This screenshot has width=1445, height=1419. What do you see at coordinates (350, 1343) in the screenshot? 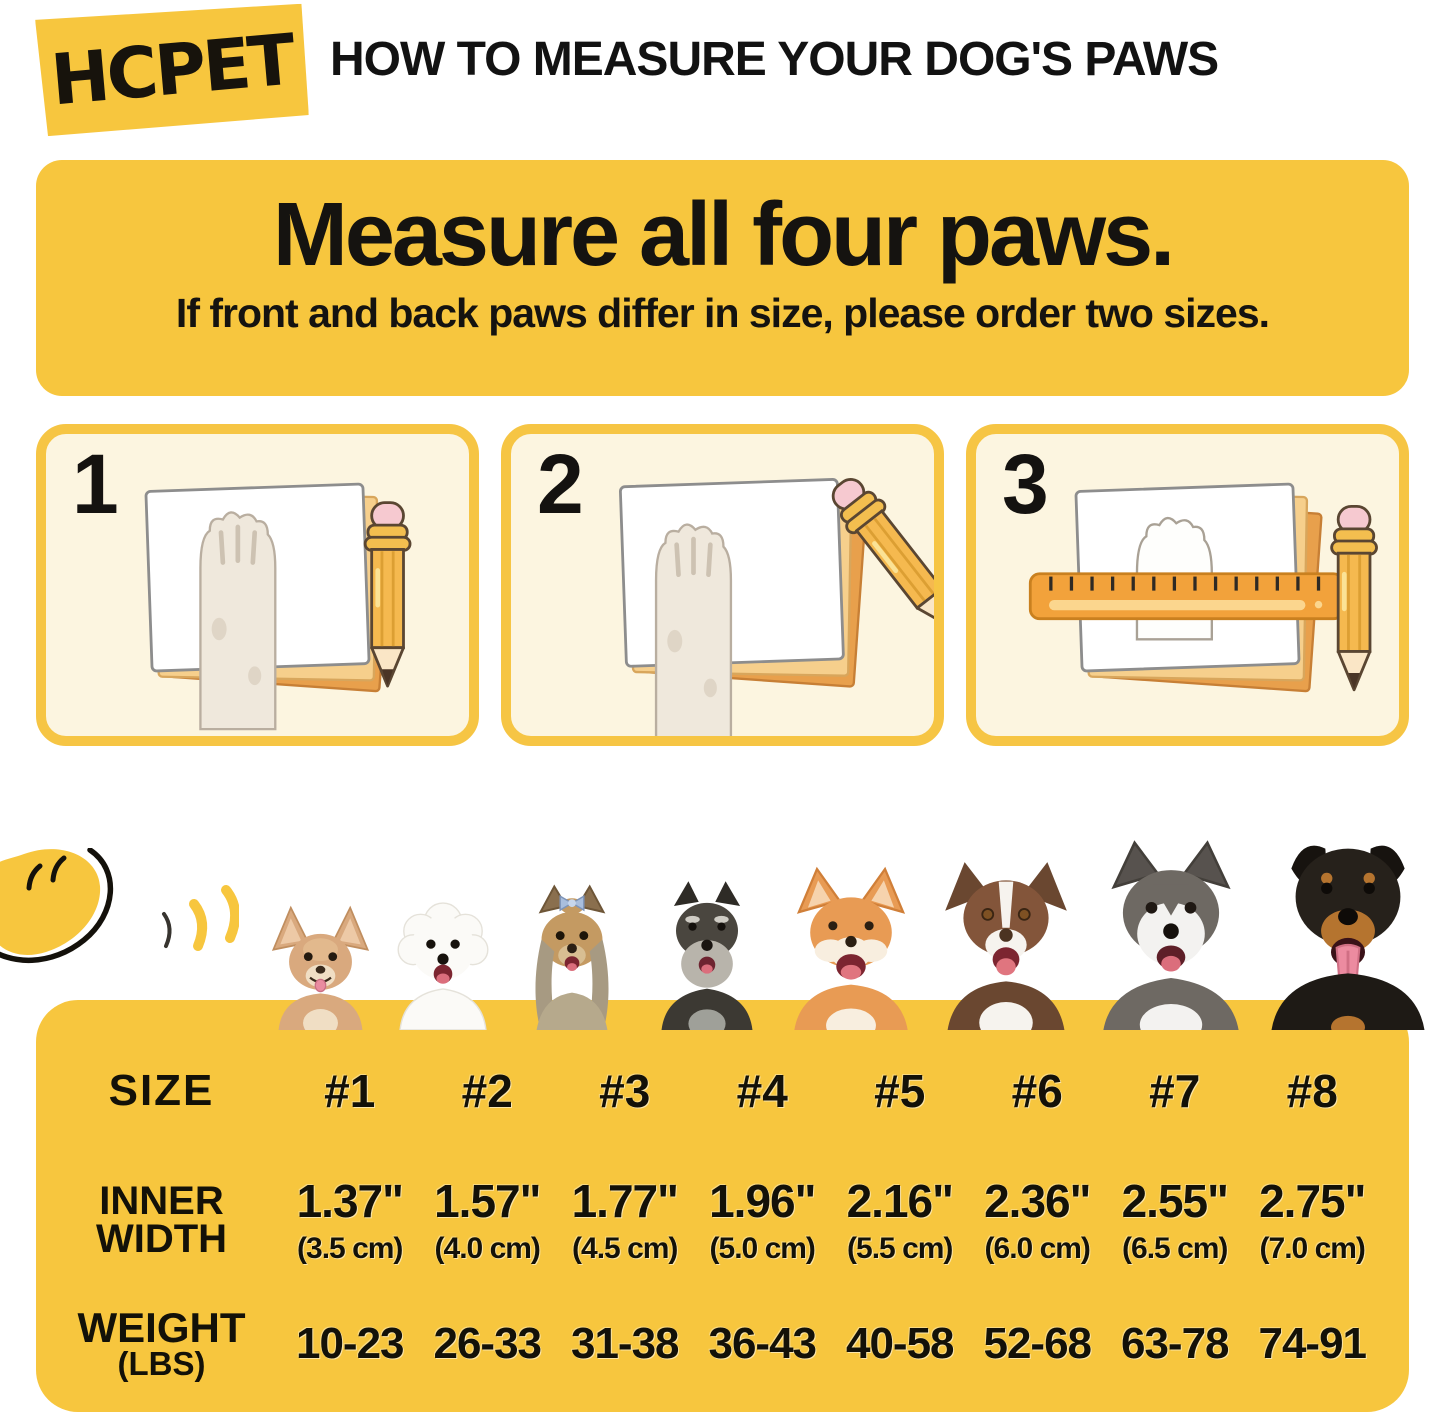
I see `weight-cell-1: 10-23` at bounding box center [350, 1343].